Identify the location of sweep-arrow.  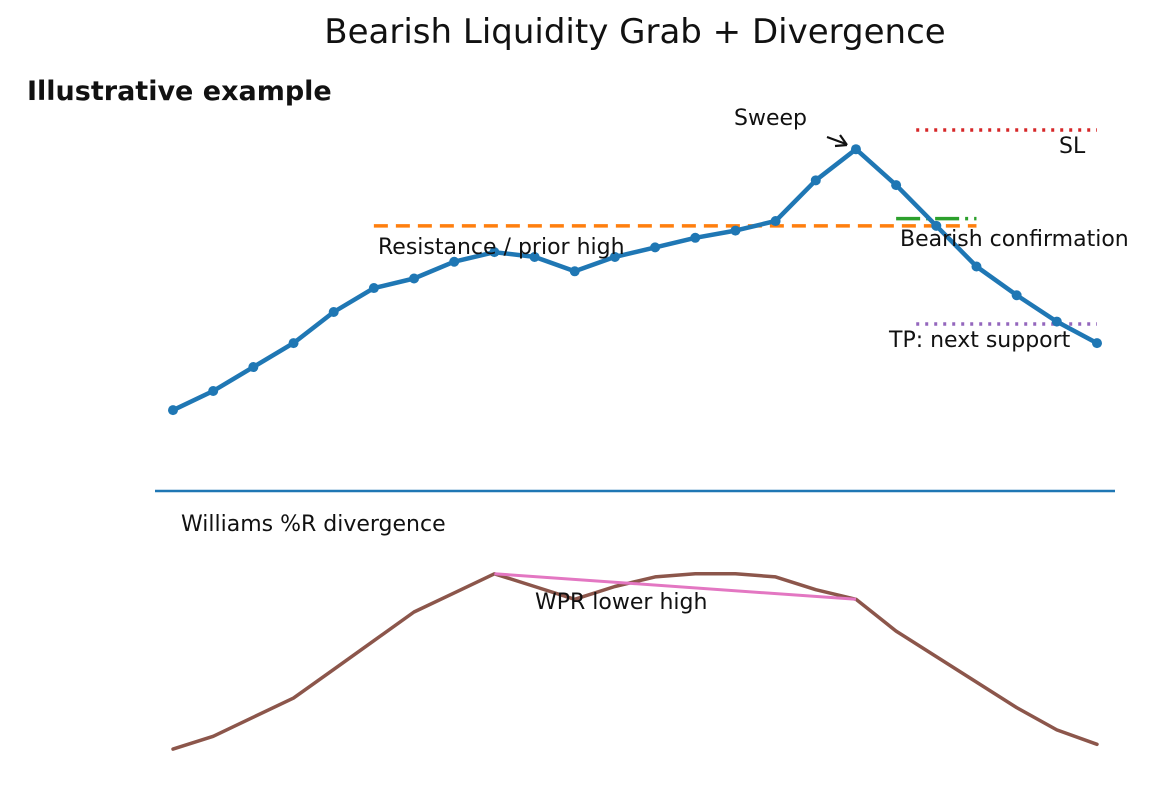
(837, 141).